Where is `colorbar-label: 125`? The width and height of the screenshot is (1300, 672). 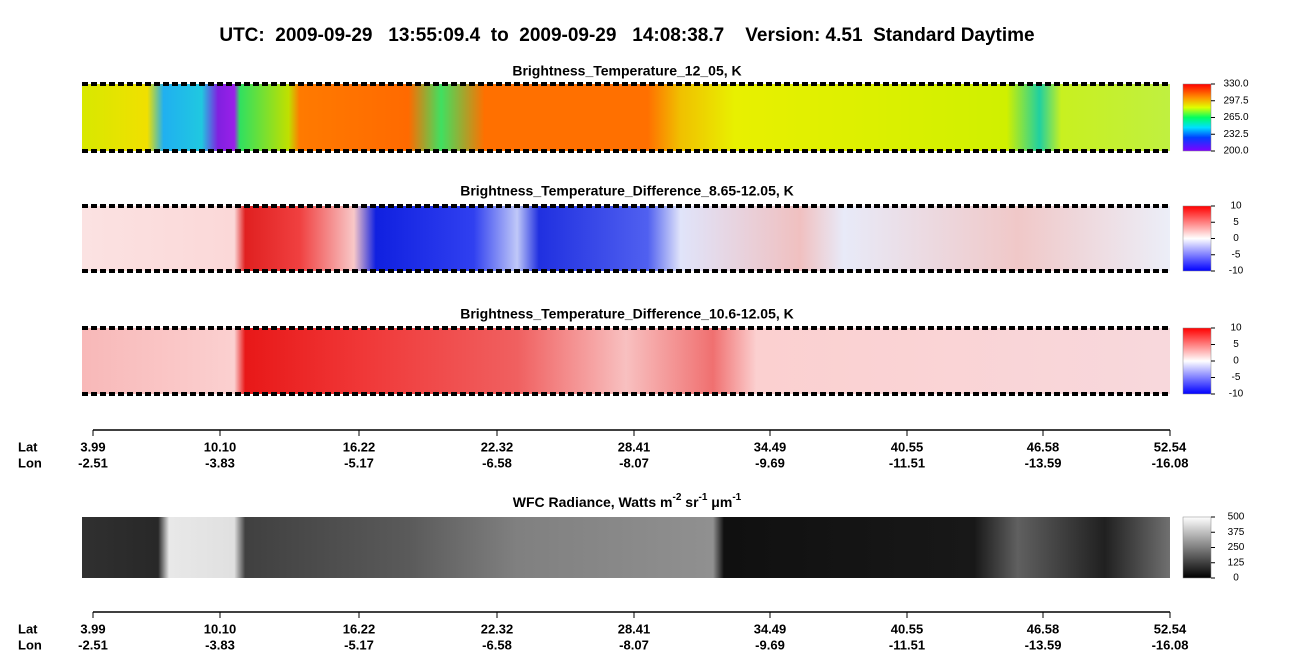
colorbar-label: 125 is located at coordinates (1236, 562).